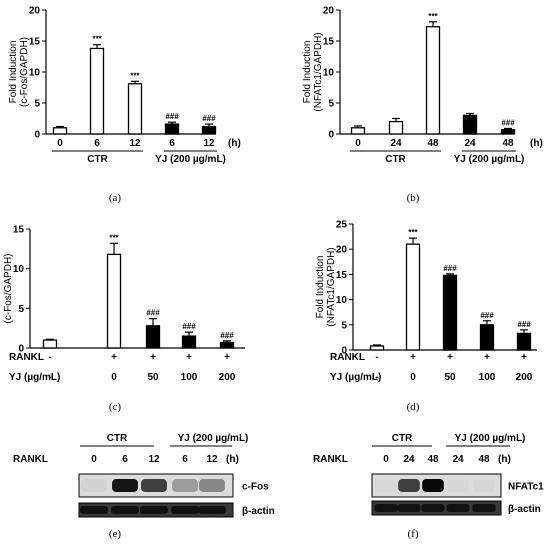  What do you see at coordinates (413, 407) in the screenshot?
I see `panel-label: (d)` at bounding box center [413, 407].